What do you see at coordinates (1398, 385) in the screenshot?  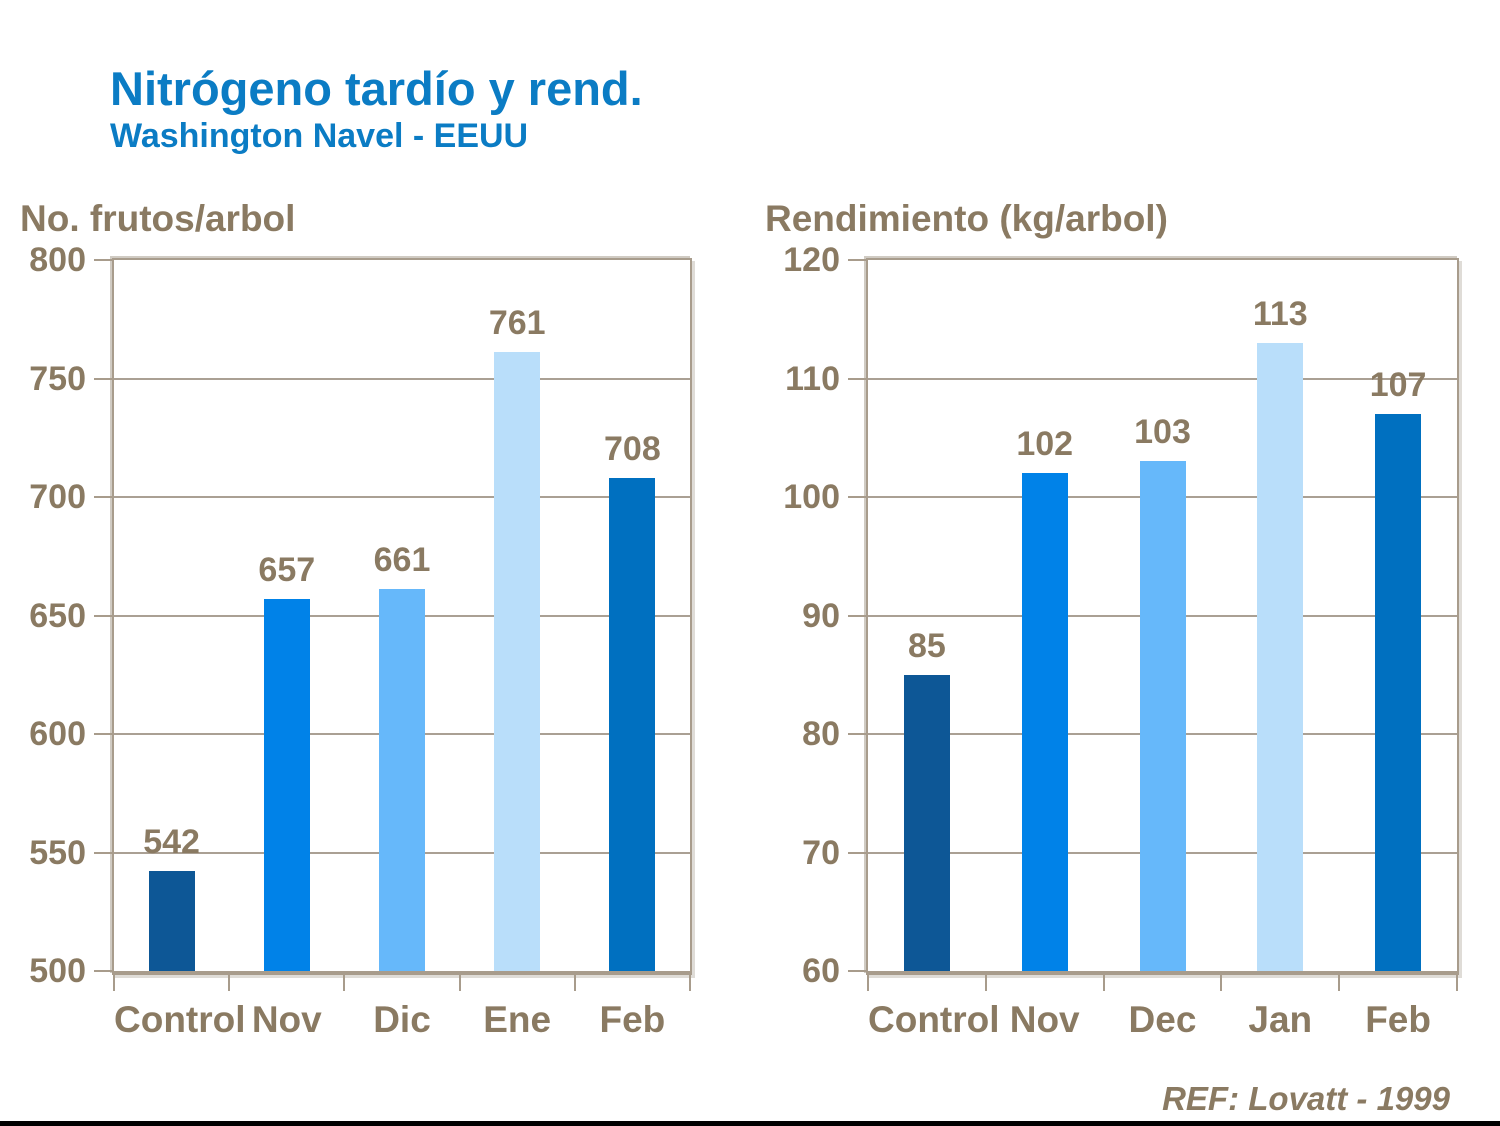 I see `bar-value-label: 107` at bounding box center [1398, 385].